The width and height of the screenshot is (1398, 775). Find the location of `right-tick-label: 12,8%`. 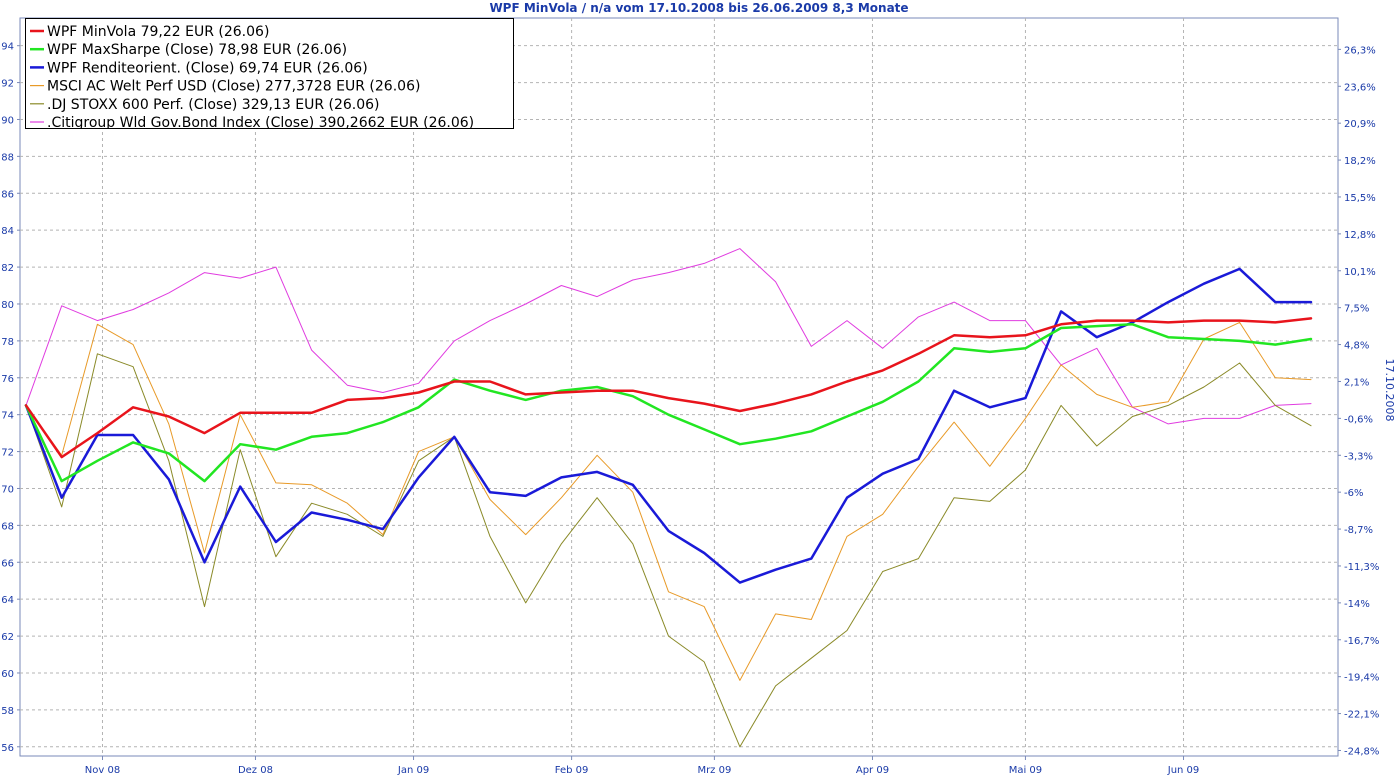

right-tick-label: 12,8% is located at coordinates (1360, 235).